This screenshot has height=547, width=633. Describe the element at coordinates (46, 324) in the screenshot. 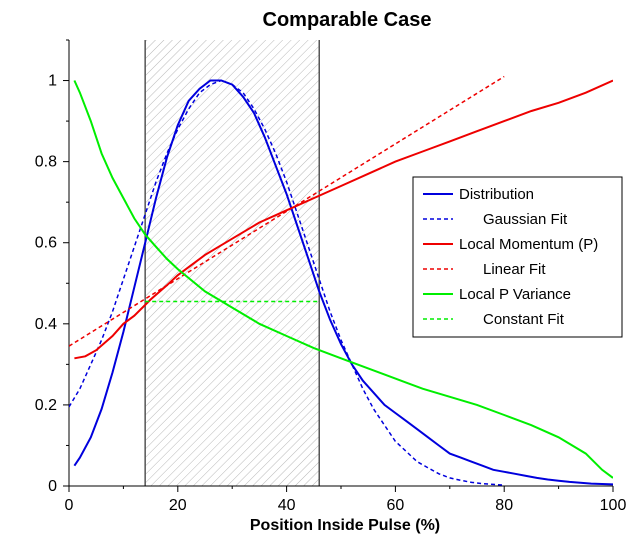

I see `y-tick-label: 0.4` at that location.